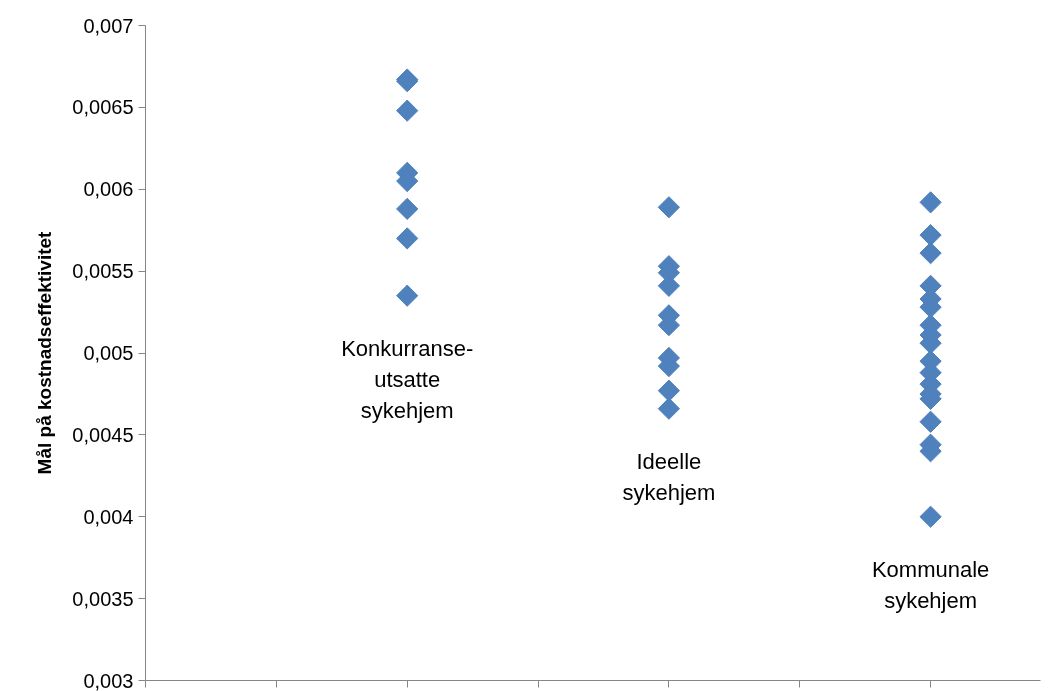  I want to click on y-tick-label: 0,0065, so click(103, 107).